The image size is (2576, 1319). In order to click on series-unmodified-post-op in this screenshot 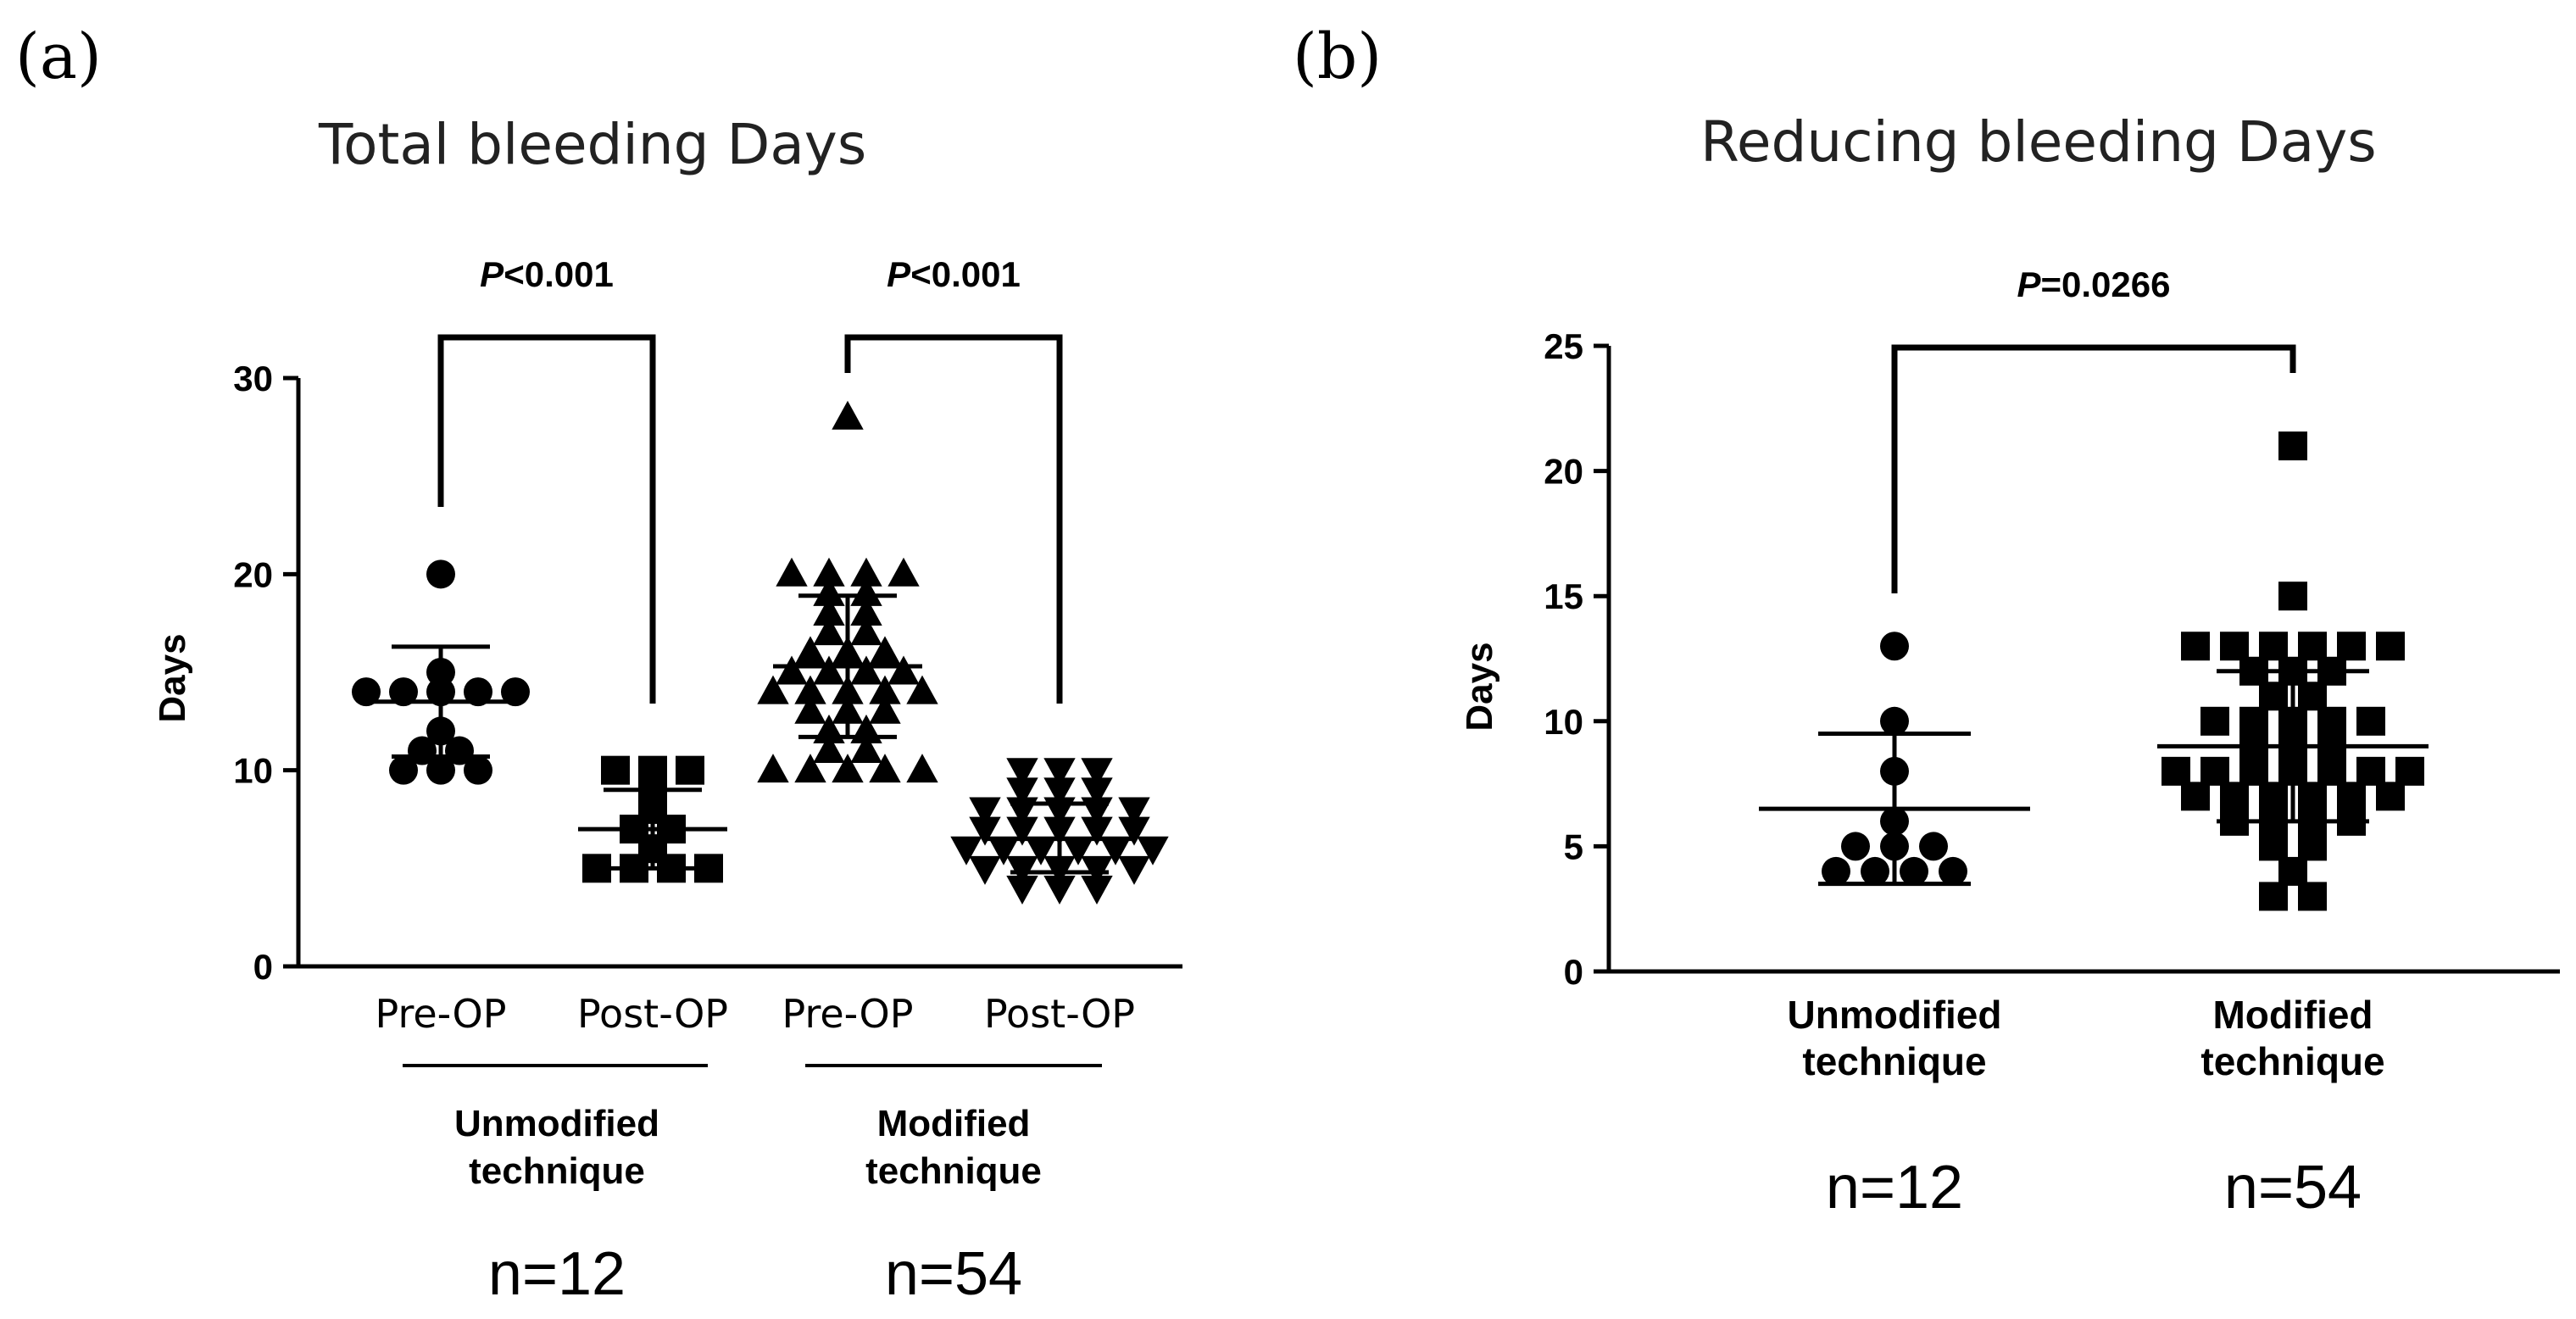, I will do `click(652, 819)`.